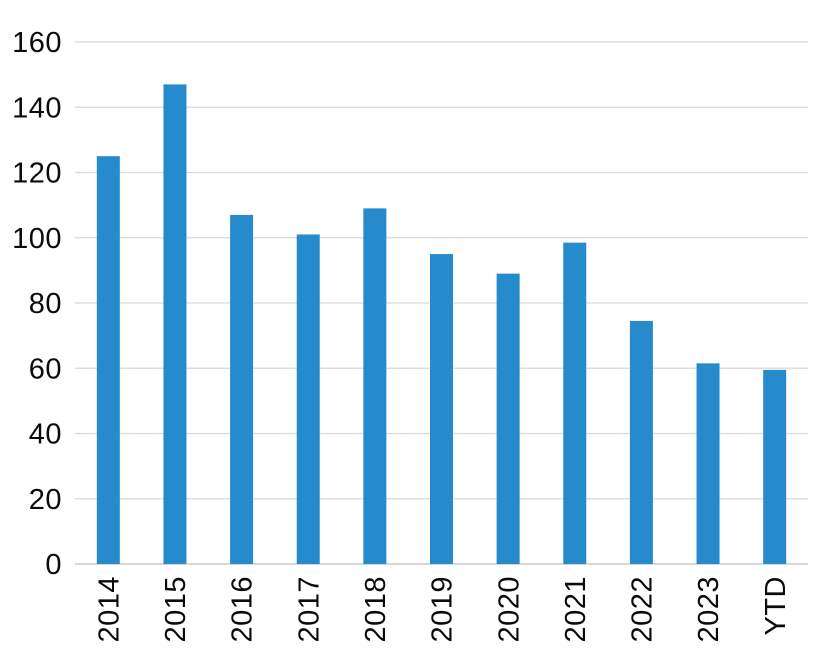  Describe the element at coordinates (709, 609) in the screenshot. I see `x-axis-tick-label: 2023` at that location.